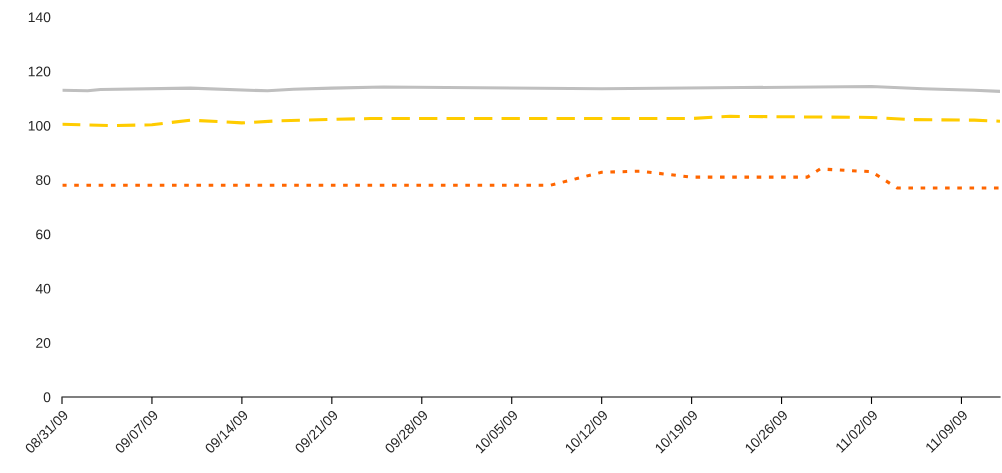 Image resolution: width=1002 pixels, height=473 pixels. Describe the element at coordinates (47, 397) in the screenshot. I see `y-tick-label: 0` at that location.